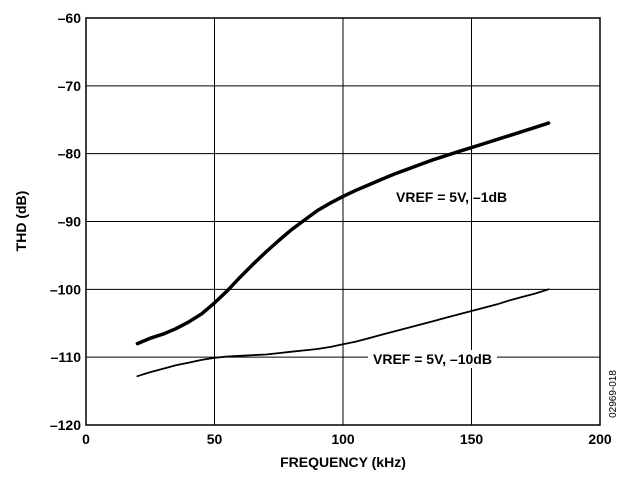 This screenshot has height=478, width=629. What do you see at coordinates (70, 18) in the screenshot?
I see `y-tick-label: –60` at bounding box center [70, 18].